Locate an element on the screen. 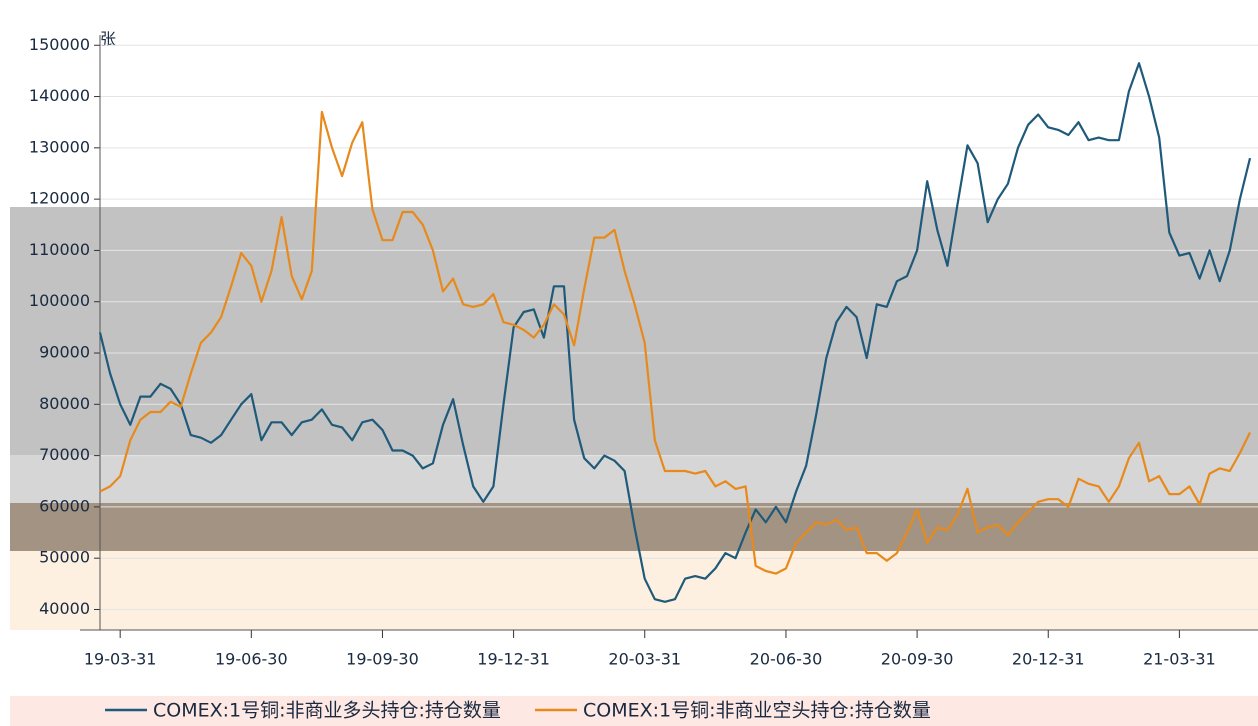 The image size is (1258, 726). y-tick-label: 80000 is located at coordinates (64, 403).